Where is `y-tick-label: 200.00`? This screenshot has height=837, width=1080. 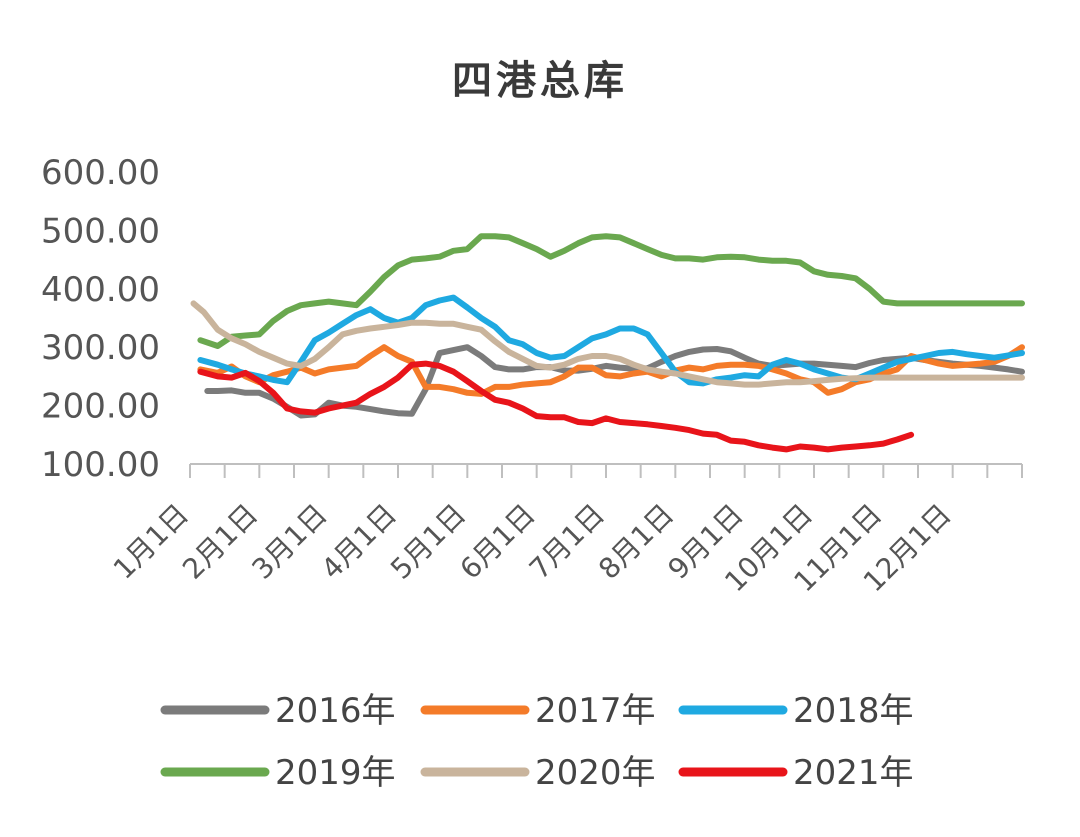
y-tick-label: 200.00 is located at coordinates (100, 407).